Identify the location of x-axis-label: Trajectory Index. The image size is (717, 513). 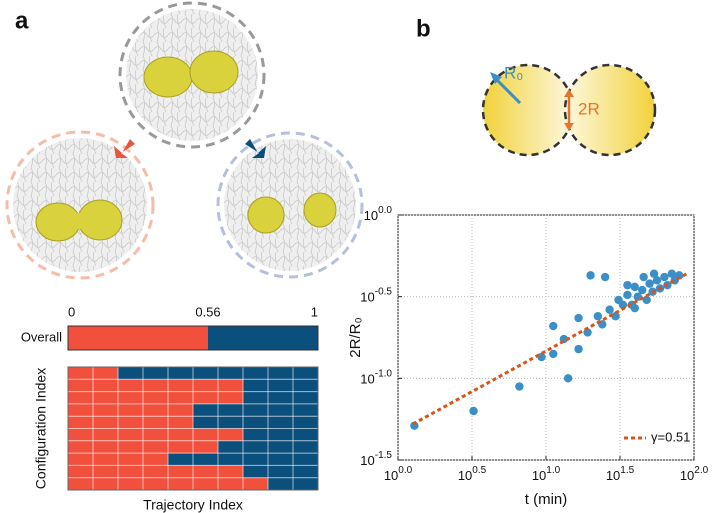
(193, 505).